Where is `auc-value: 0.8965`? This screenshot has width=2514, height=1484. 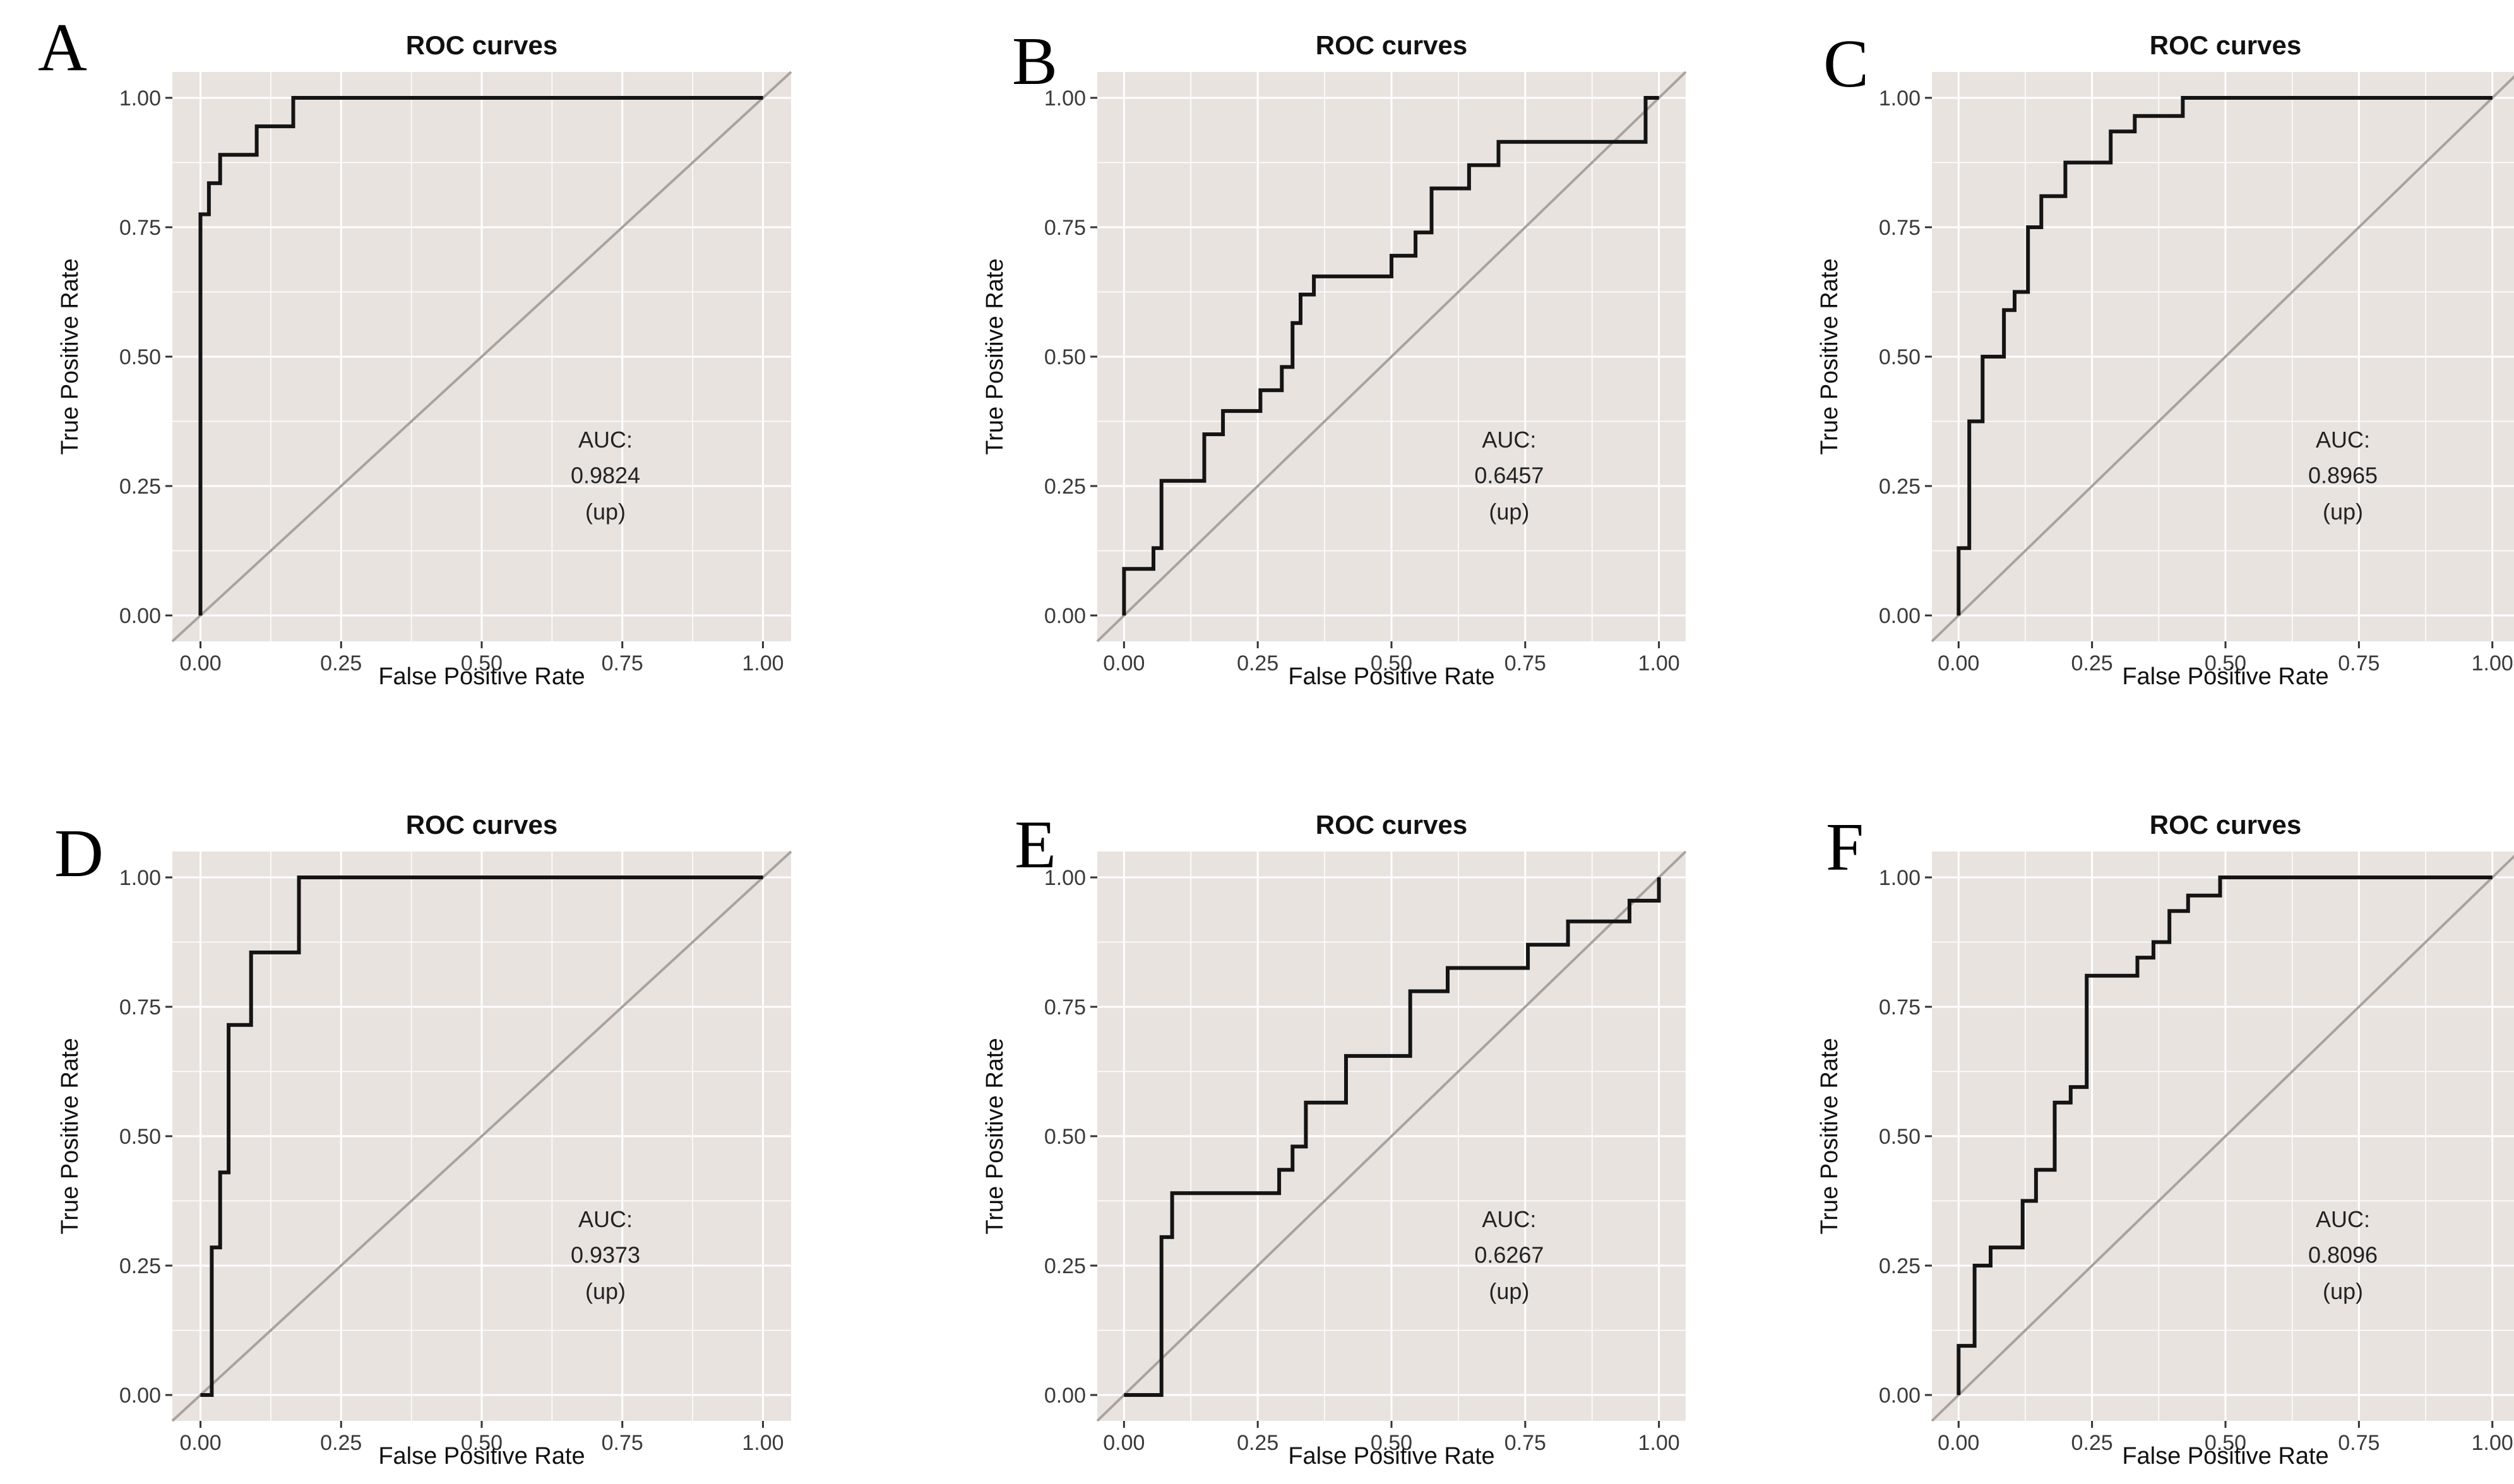
auc-value: 0.8965 is located at coordinates (2343, 476).